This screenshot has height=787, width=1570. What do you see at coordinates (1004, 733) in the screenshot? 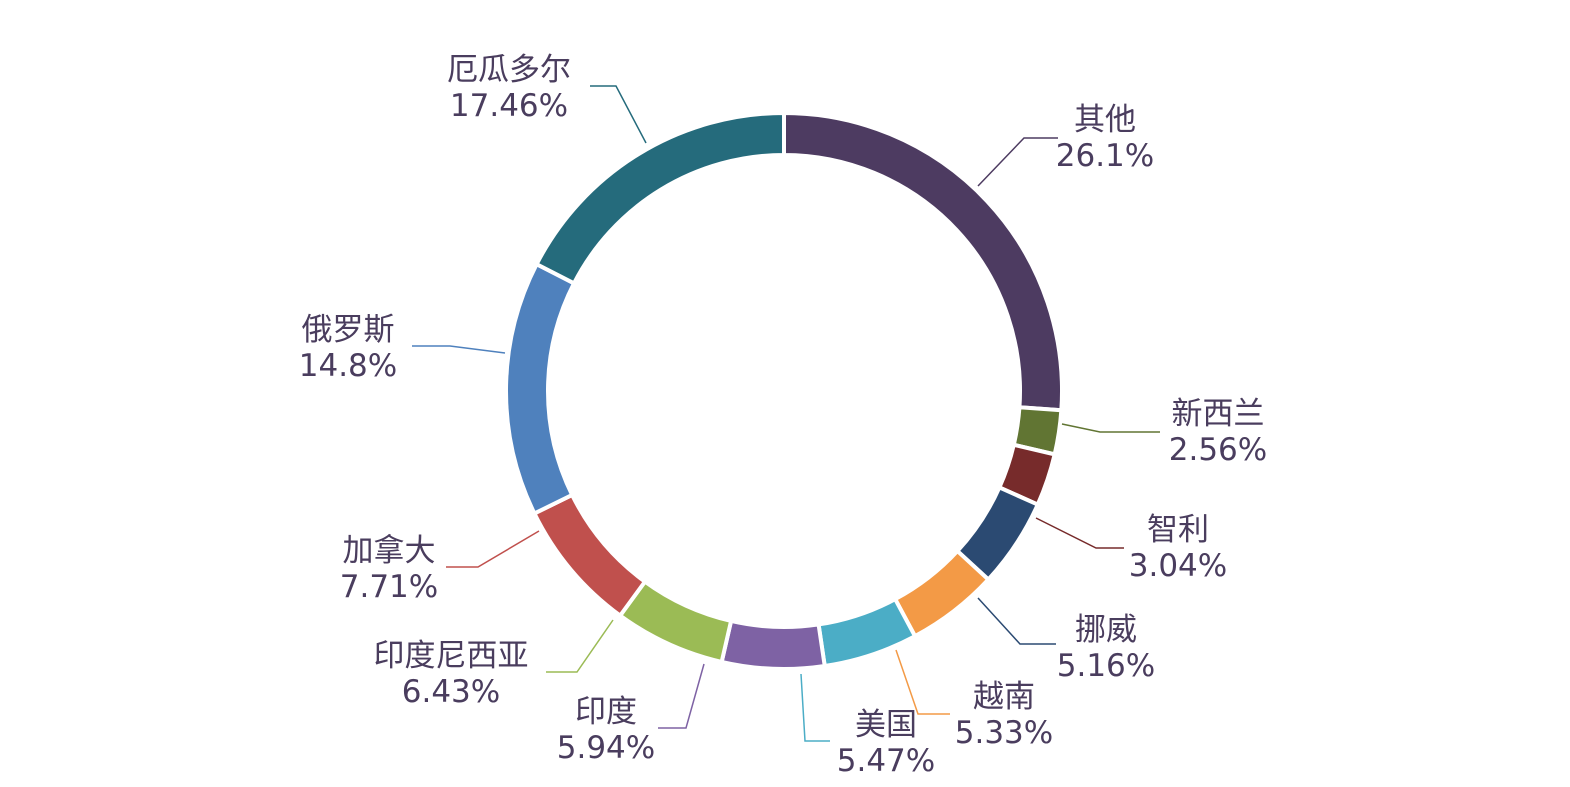
I see `slice-label-percent-4: 5.33%` at bounding box center [1004, 733].